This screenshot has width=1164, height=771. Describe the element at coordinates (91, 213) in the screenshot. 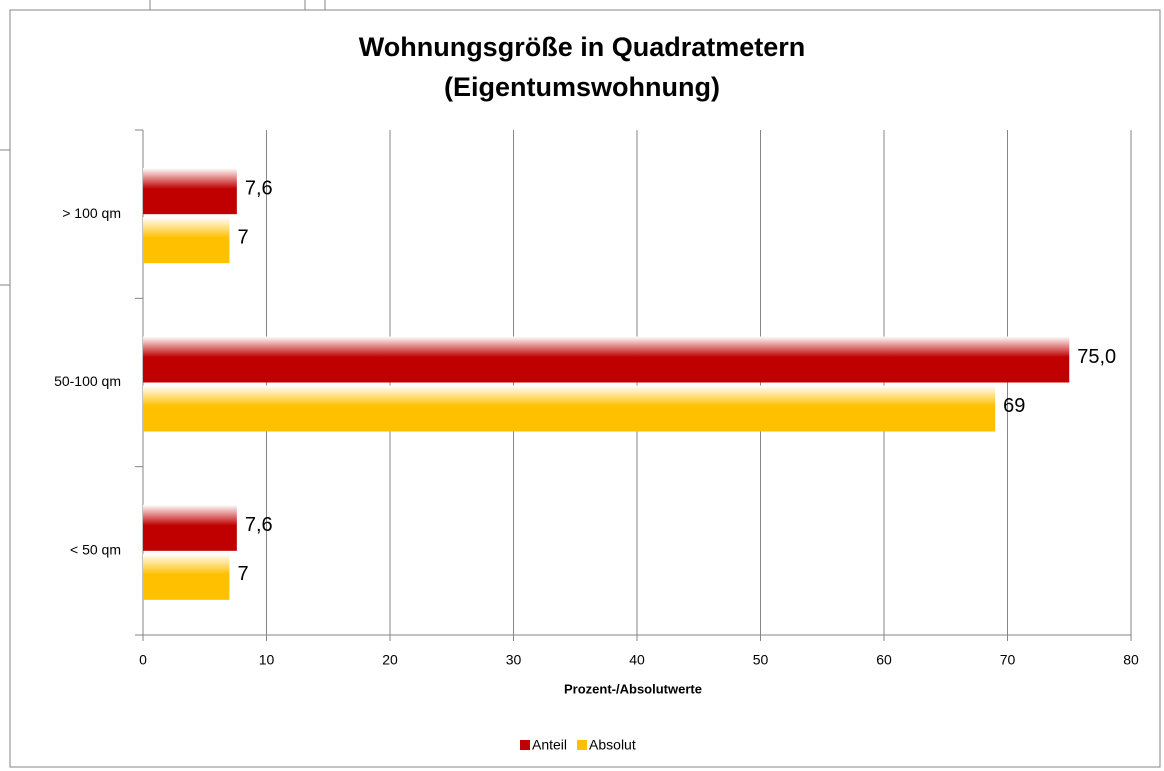

I see `y-tick-label: > 100 qm` at that location.